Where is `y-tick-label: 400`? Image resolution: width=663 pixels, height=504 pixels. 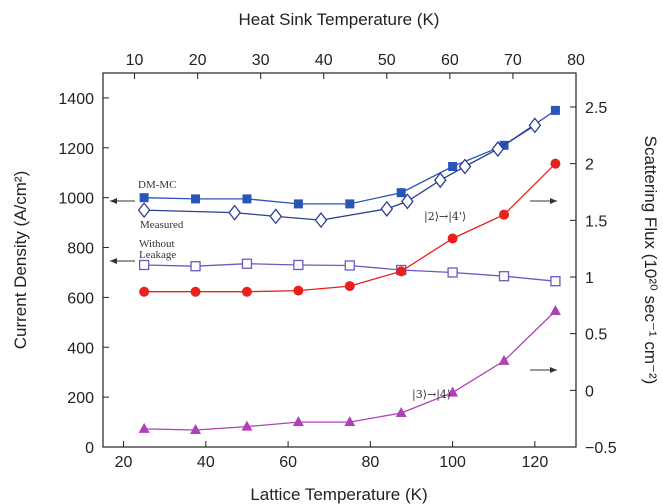
y-tick-label: 400 is located at coordinates (80, 348).